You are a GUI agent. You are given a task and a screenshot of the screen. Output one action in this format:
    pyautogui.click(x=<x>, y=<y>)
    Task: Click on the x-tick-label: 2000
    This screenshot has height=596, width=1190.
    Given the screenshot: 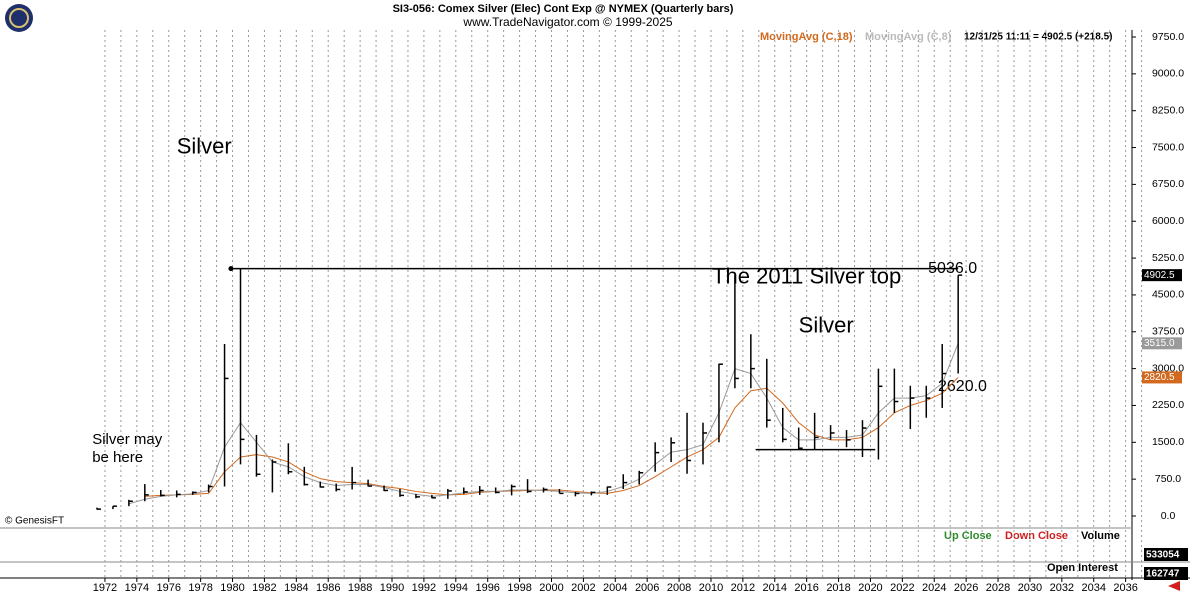 What is the action you would take?
    pyautogui.click(x=551, y=588)
    